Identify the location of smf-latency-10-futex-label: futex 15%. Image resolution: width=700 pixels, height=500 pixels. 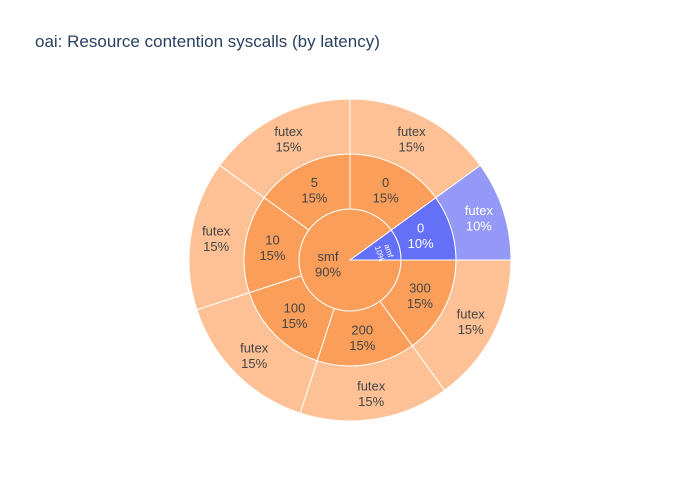
(216, 239).